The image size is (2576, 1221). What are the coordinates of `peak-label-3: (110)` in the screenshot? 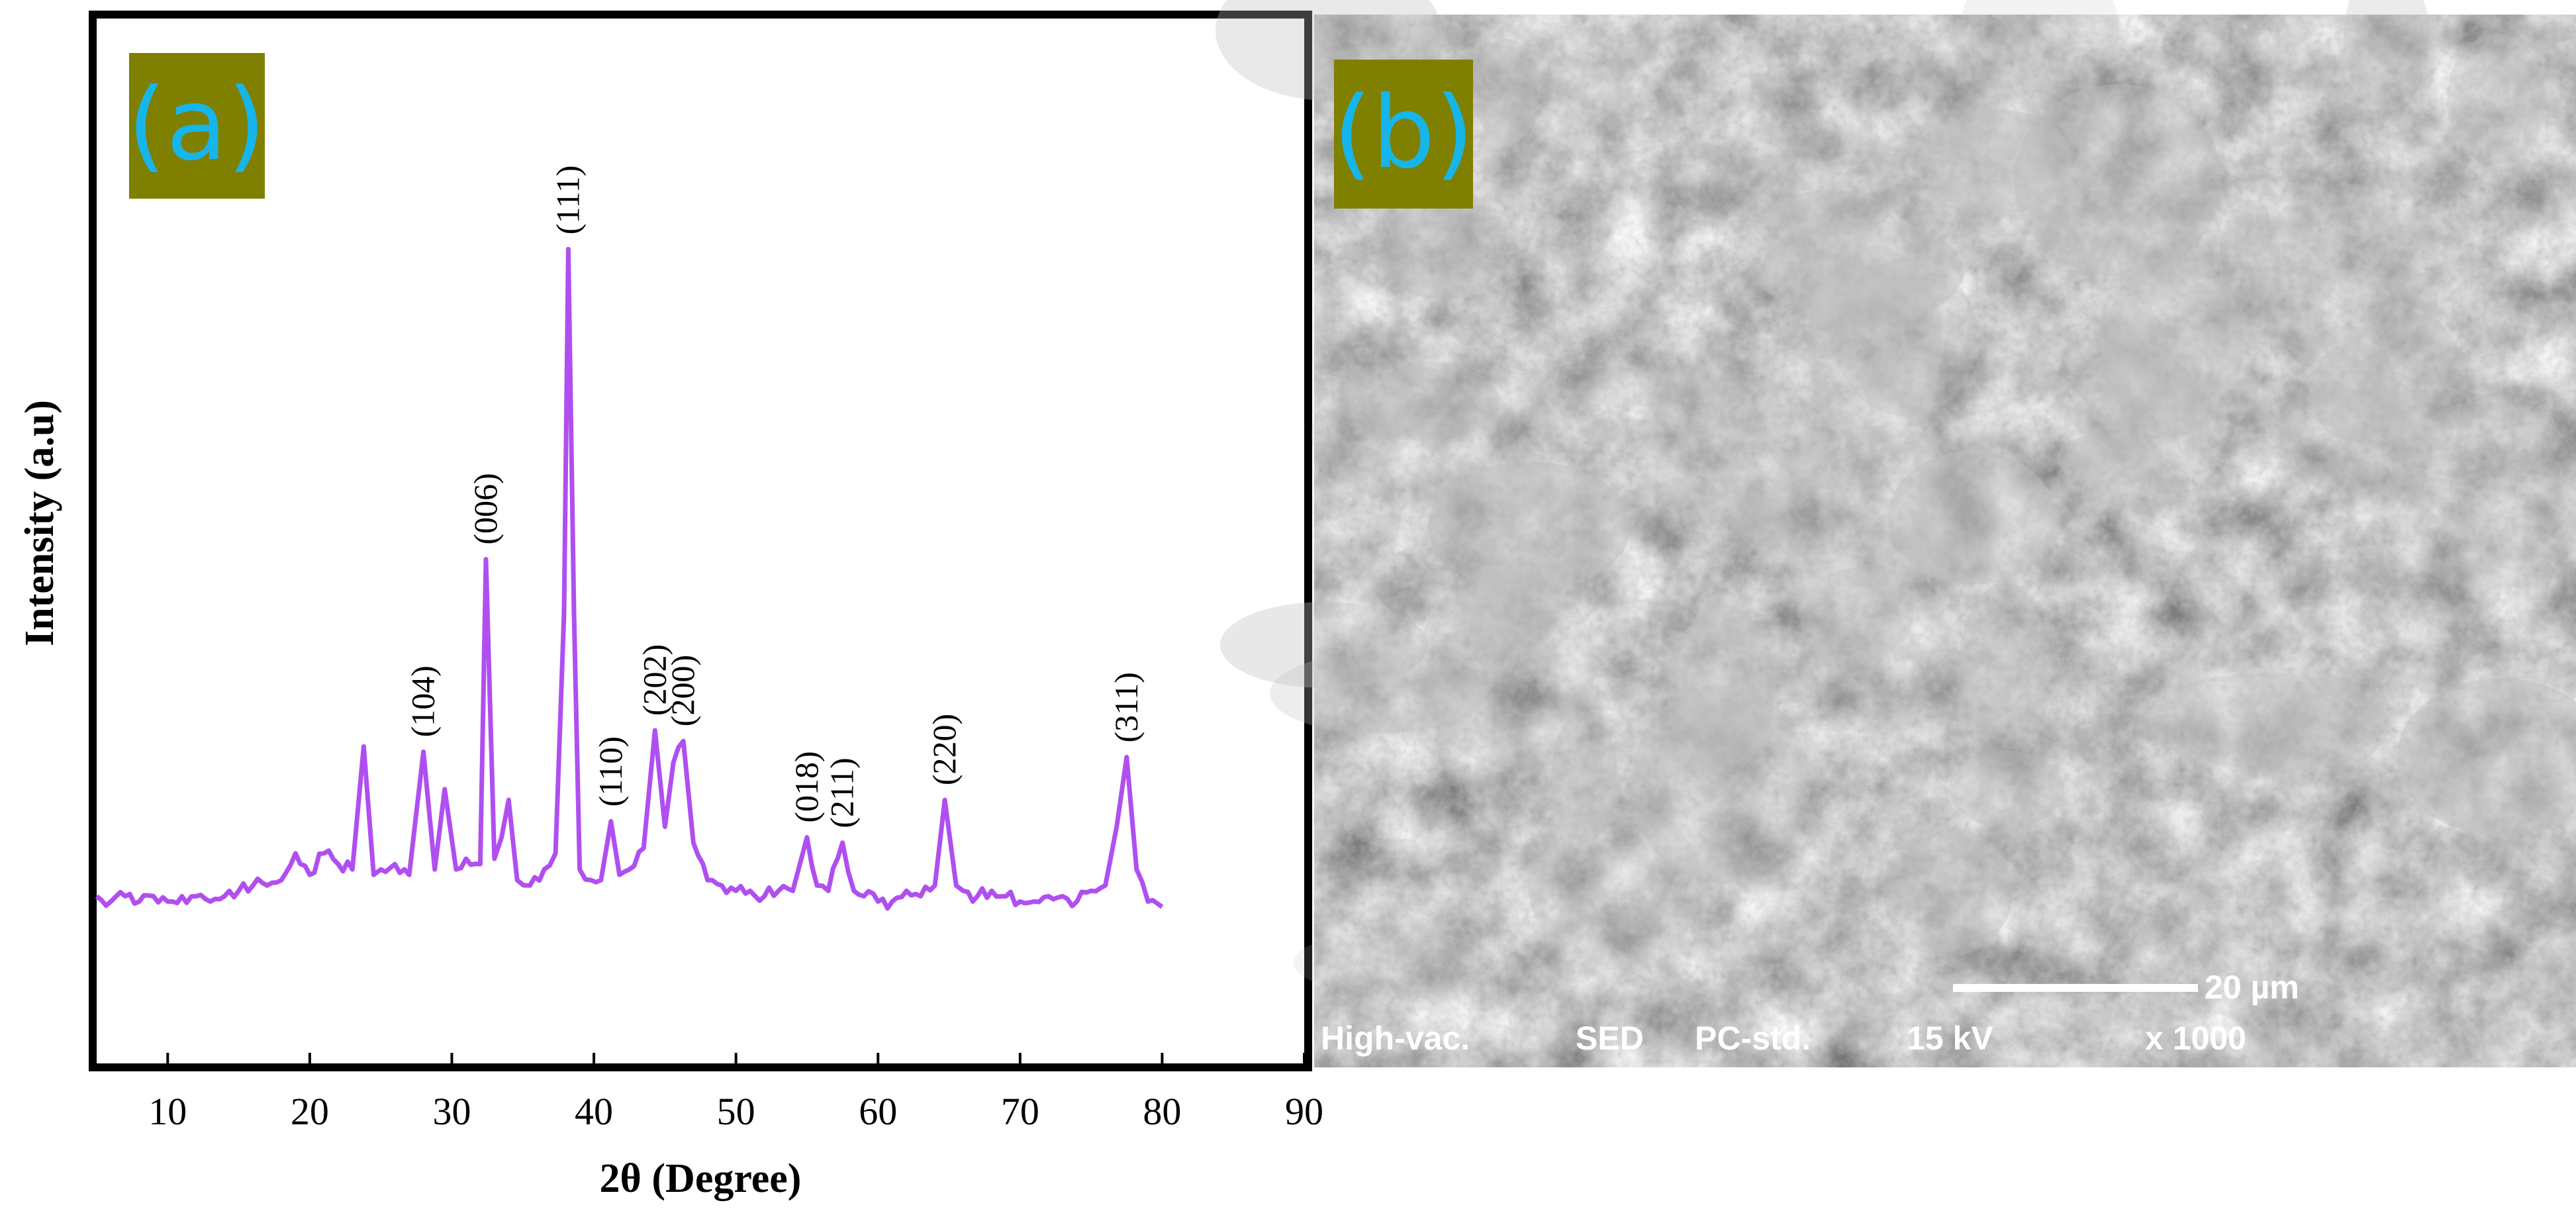 It's located at (610, 771).